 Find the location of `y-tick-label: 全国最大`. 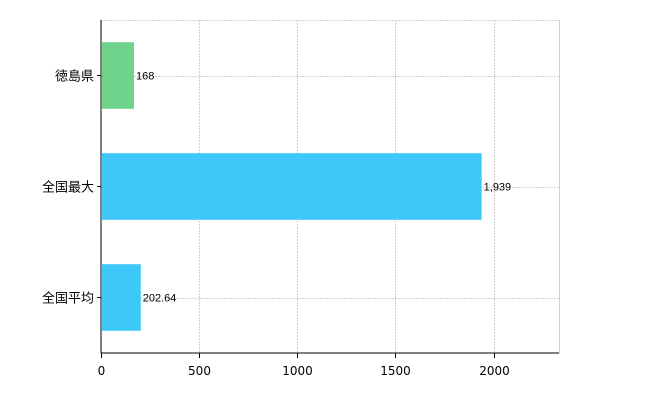

y-tick-label: 全国最大 is located at coordinates (68, 188).